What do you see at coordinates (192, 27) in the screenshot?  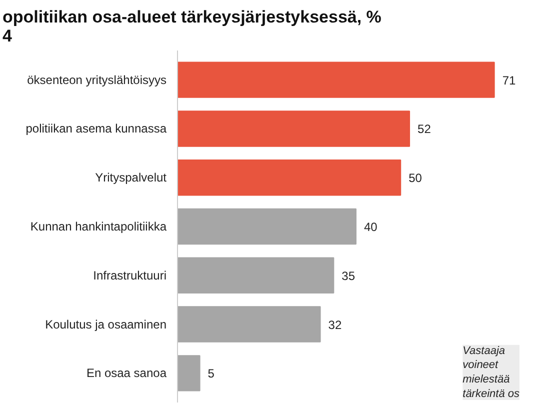 I see `chart-title: opolitiikan osa-alueet tärkeysjärjestyksessä, % 4` at bounding box center [192, 27].